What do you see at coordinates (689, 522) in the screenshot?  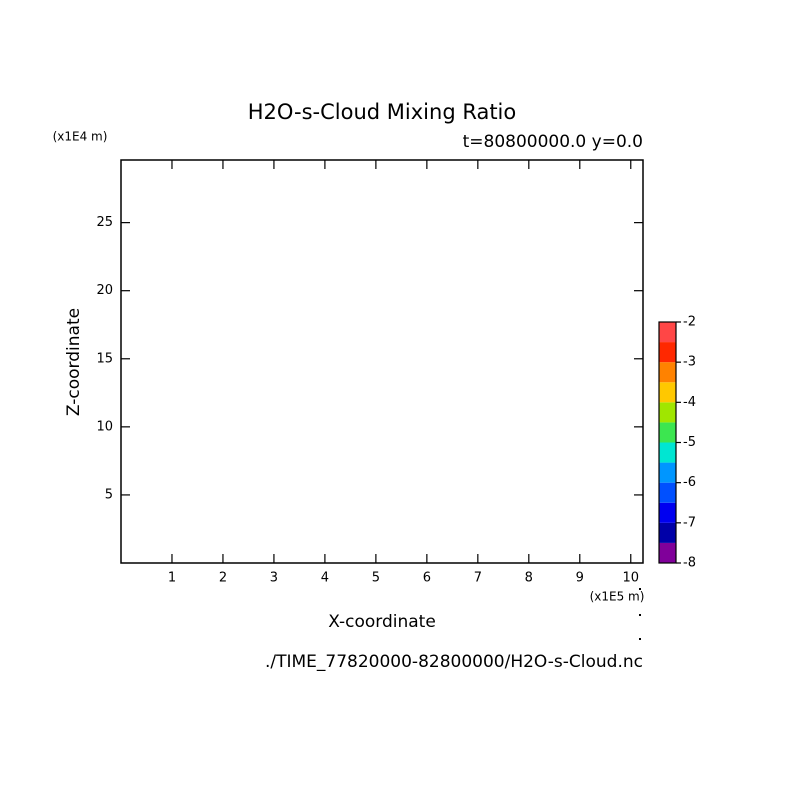 I see `colorbar-tick-label: -7` at bounding box center [689, 522].